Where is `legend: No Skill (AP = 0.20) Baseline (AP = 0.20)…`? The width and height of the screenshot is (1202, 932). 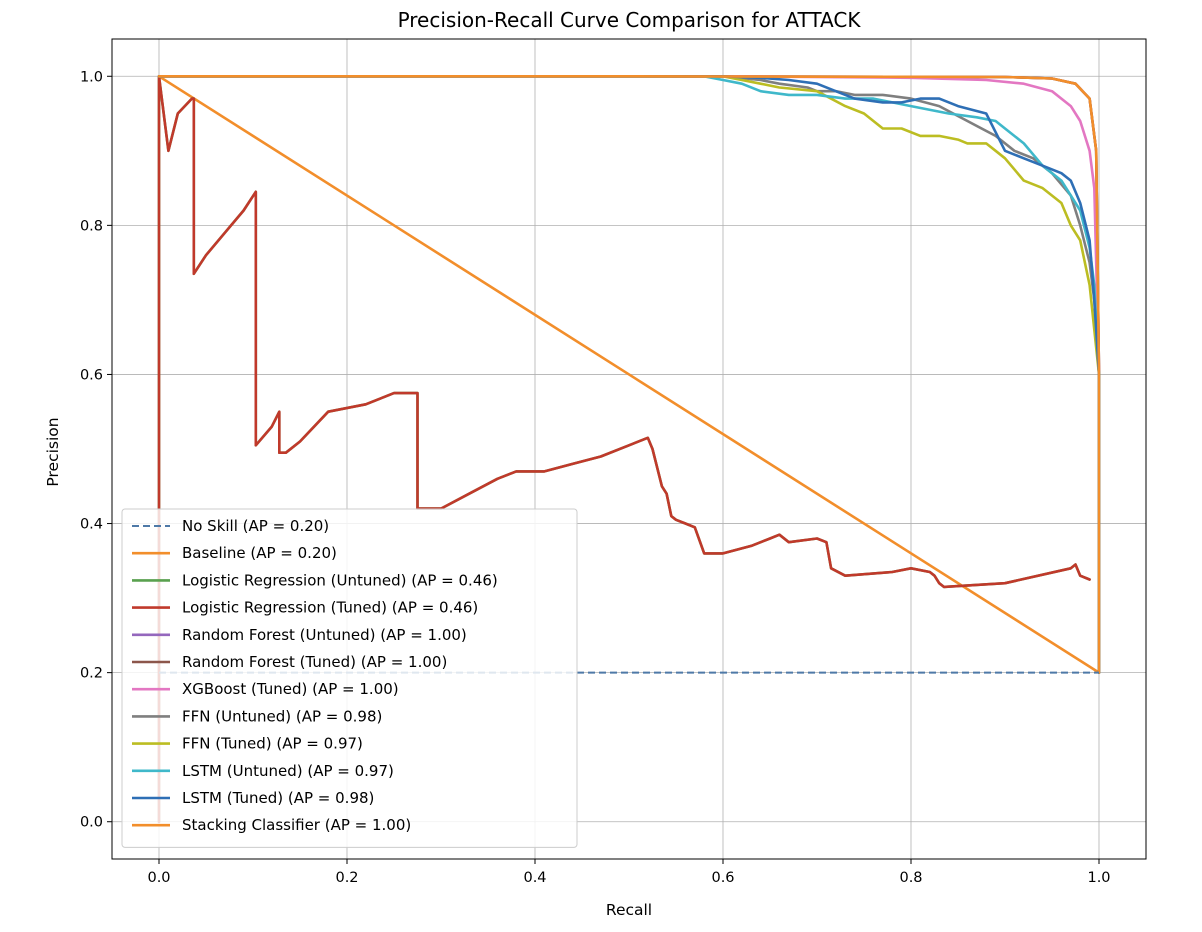 legend: No Skill (AP = 0.20) Baseline (AP = 0.20)… is located at coordinates (349, 678).